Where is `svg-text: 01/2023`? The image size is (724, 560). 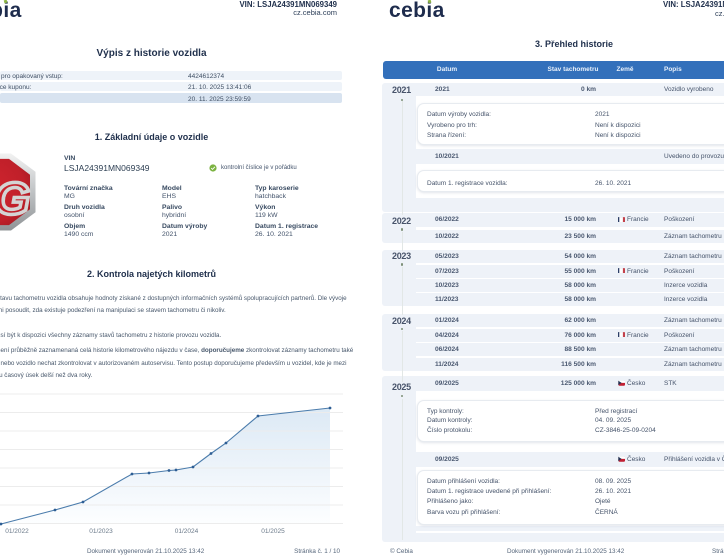 svg-text: 01/2023 is located at coordinates (101, 531).